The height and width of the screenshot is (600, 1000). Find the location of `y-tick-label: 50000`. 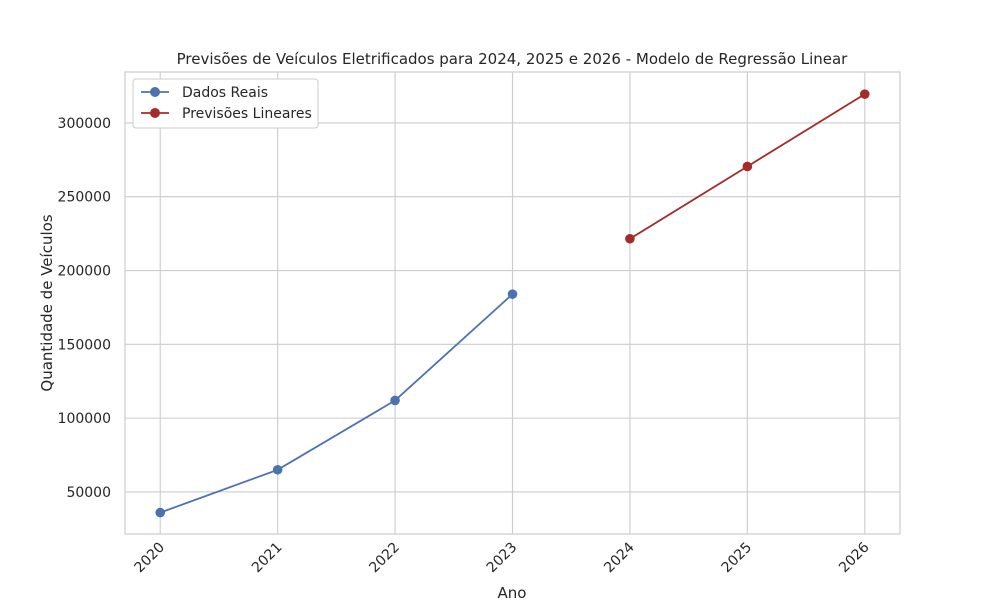

y-tick-label: 50000 is located at coordinates (88, 493).